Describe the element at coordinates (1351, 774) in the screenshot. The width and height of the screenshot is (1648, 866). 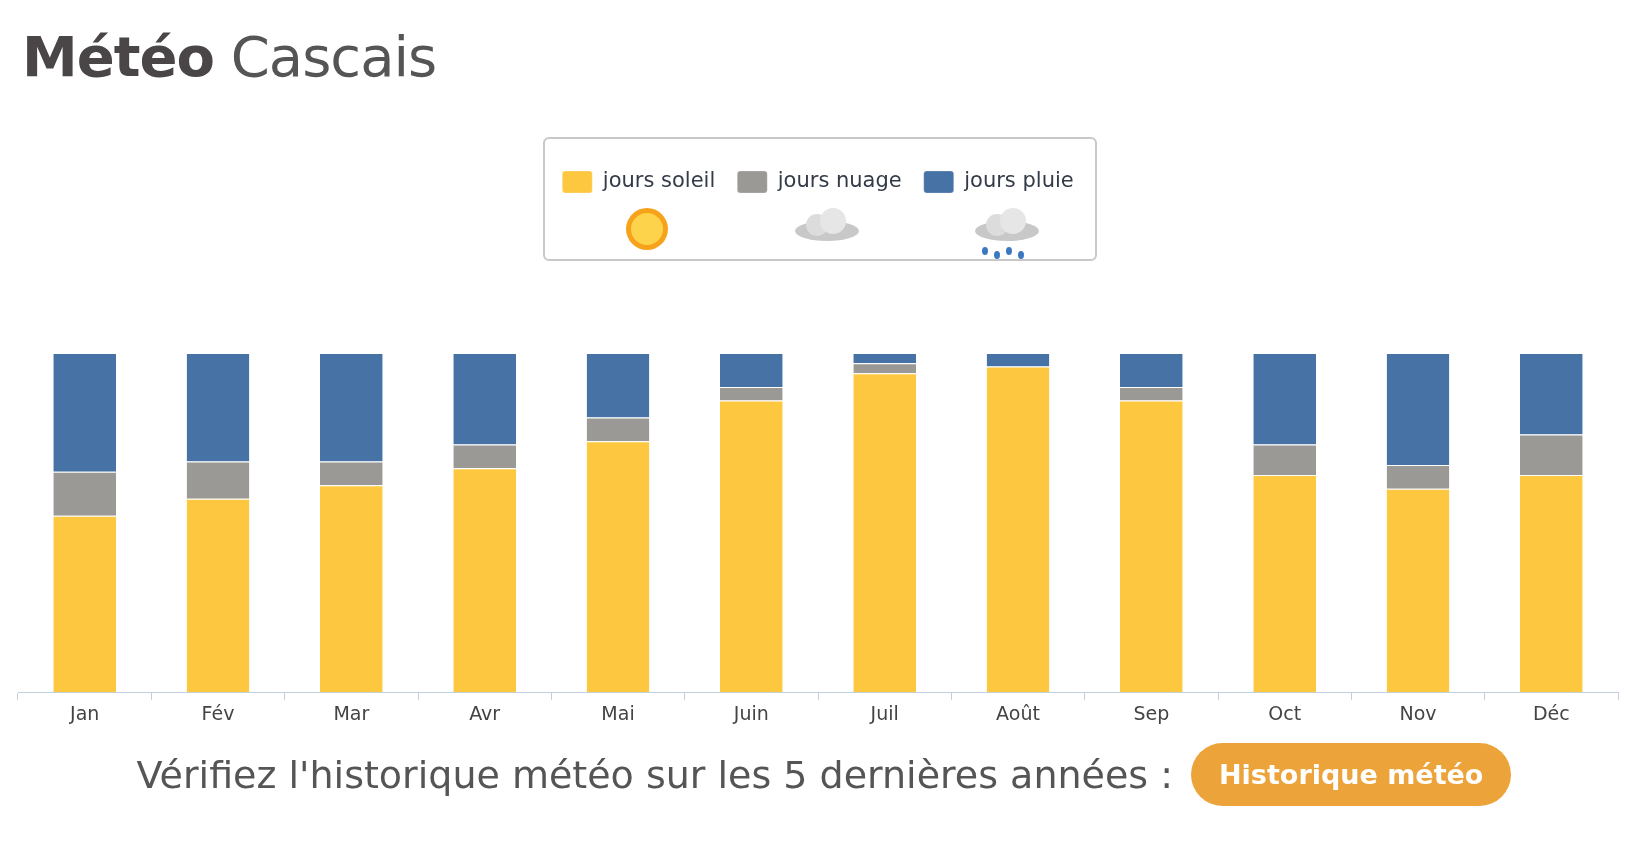
I see `text: Historique météo` at that location.